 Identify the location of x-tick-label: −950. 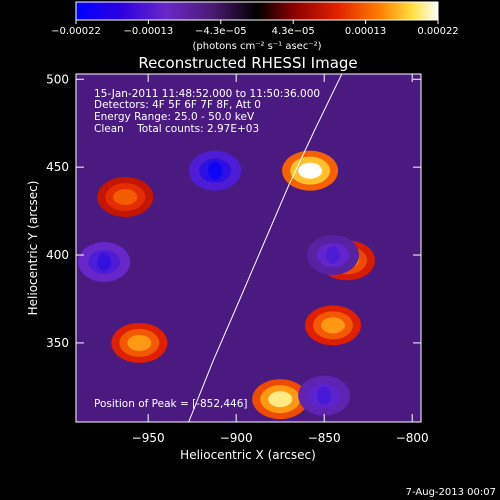
(148, 438).